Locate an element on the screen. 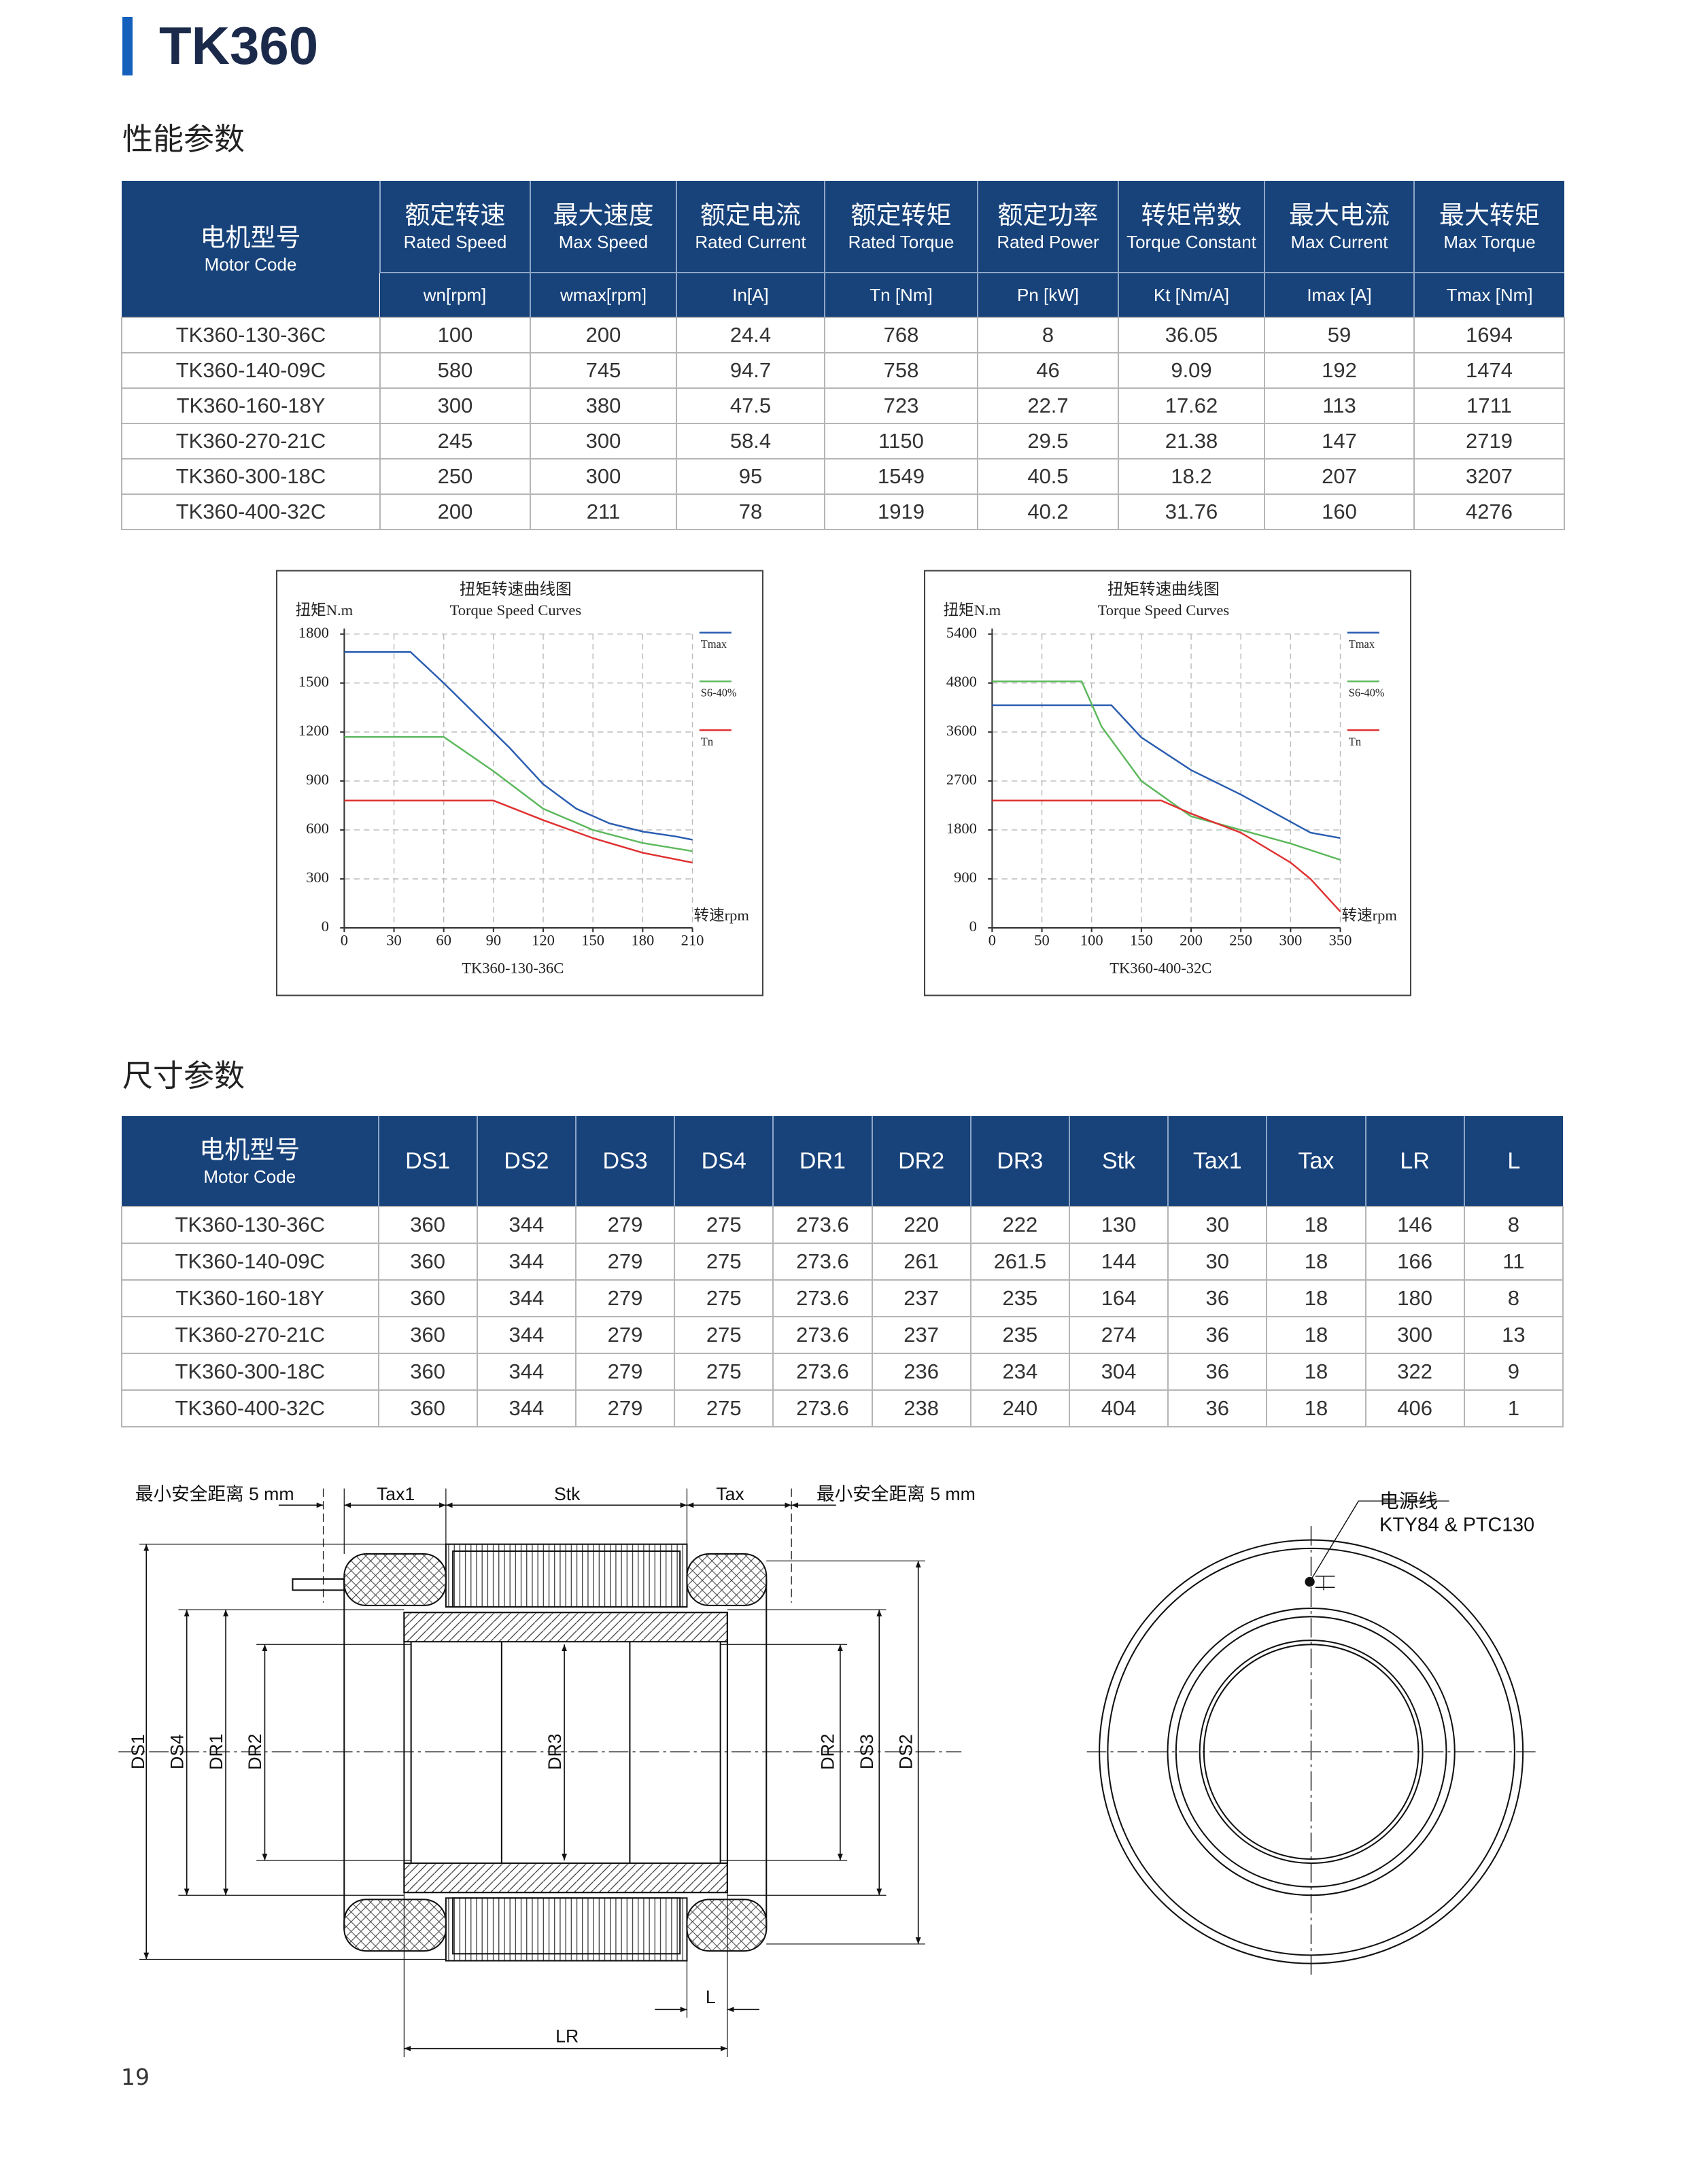 This screenshot has width=1686, height=2184. table-cell: 113 is located at coordinates (1339, 406).